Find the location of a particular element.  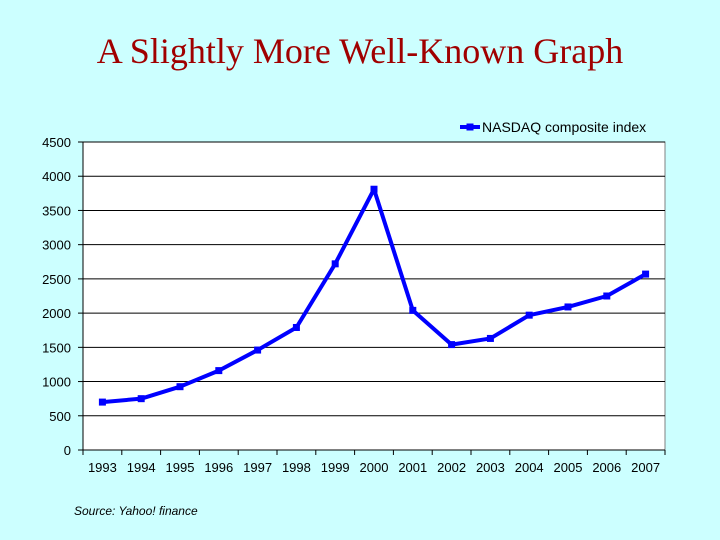

x-tick-label: 2000 is located at coordinates (374, 467).